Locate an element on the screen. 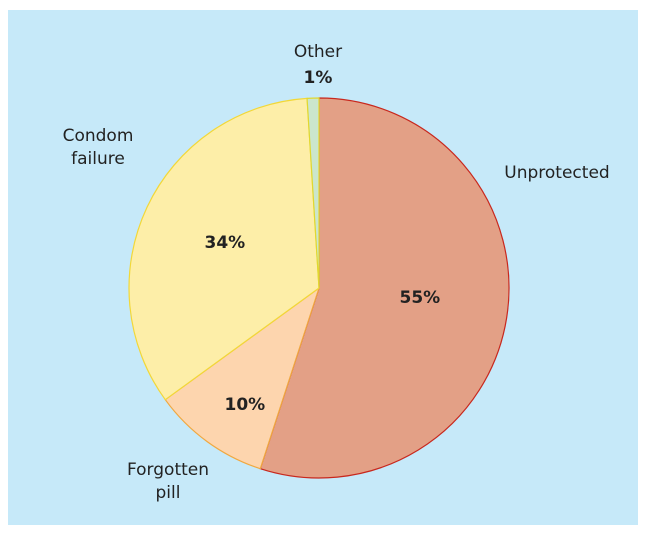 Image resolution: width=646 pixels, height=535 pixels. category-label: Other is located at coordinates (318, 51).